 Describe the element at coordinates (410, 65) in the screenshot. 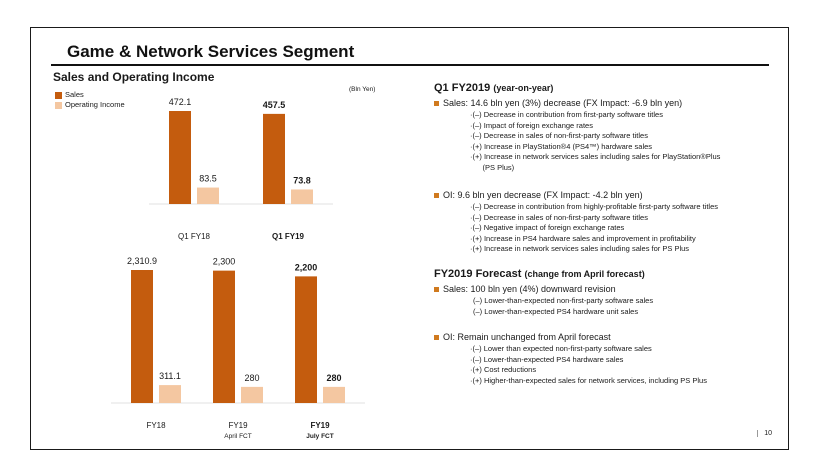

I see `title-divider` at that location.